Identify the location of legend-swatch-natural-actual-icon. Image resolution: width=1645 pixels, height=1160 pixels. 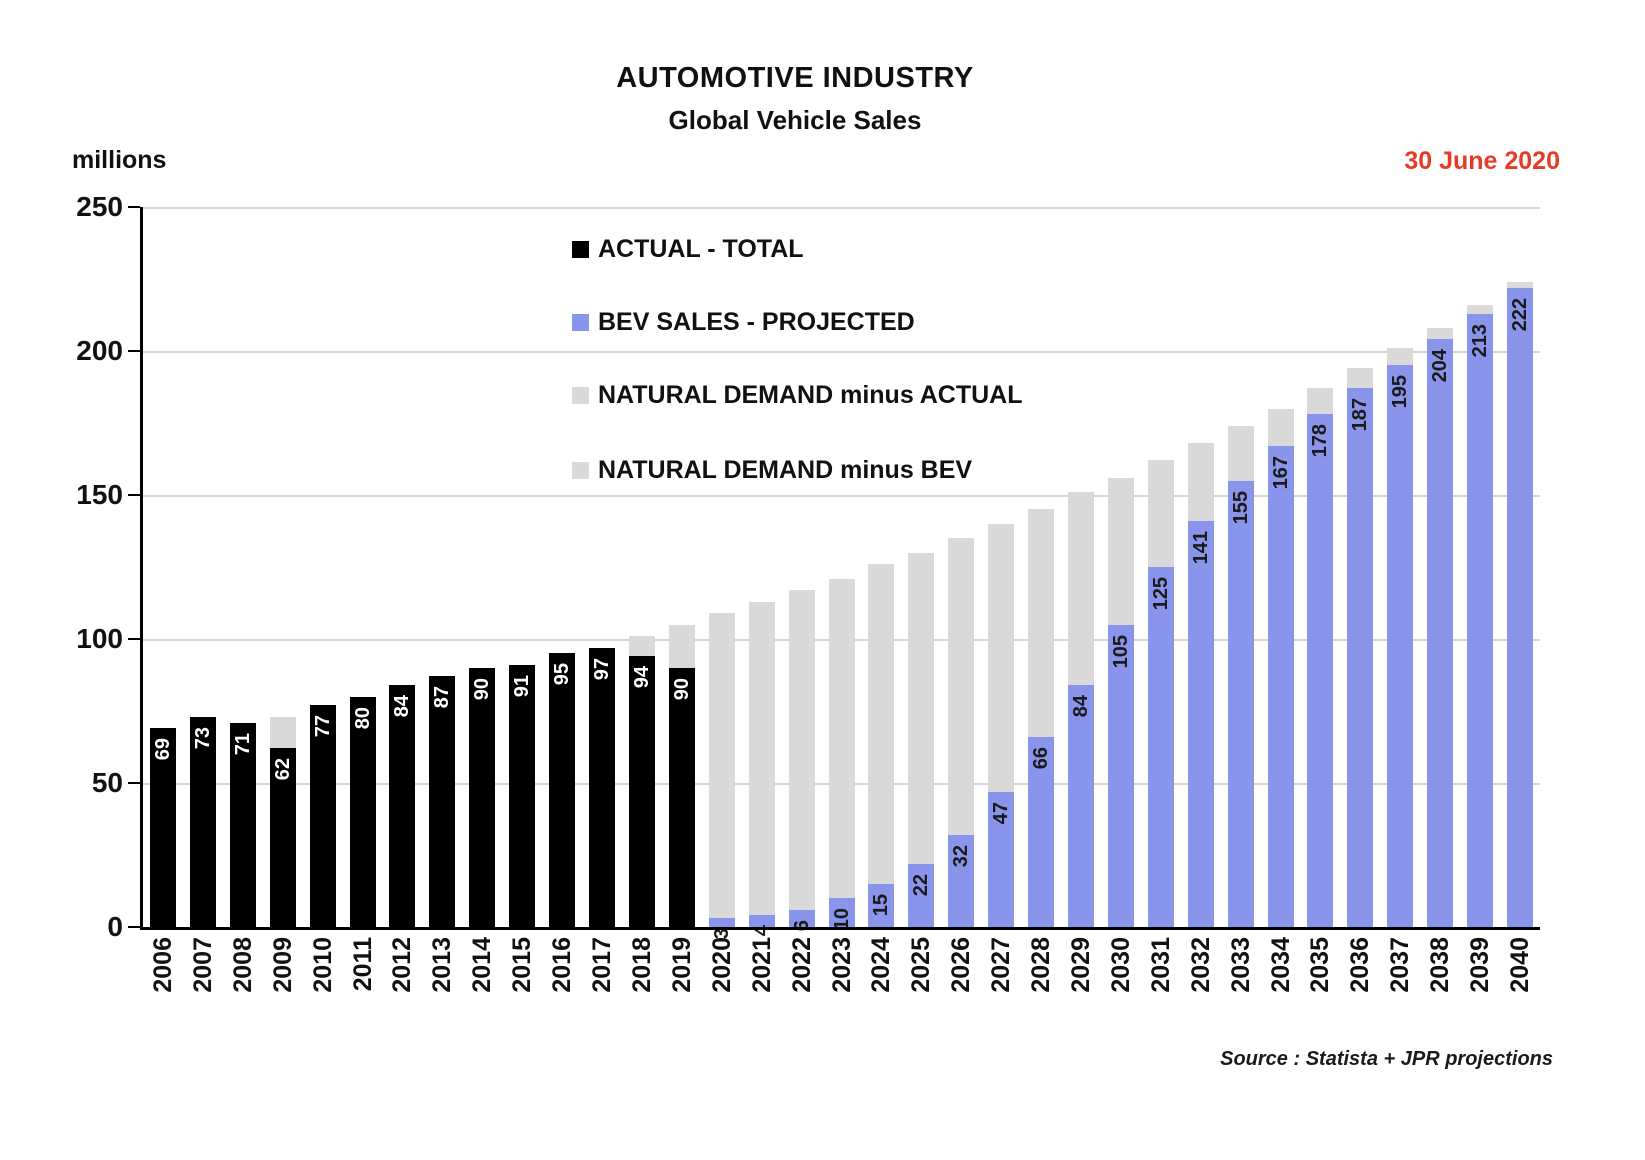
(580, 395).